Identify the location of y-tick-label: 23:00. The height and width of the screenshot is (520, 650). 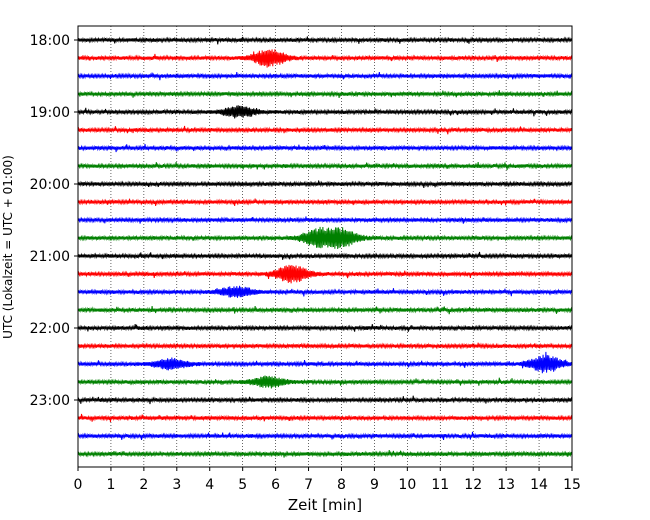
(50, 401).